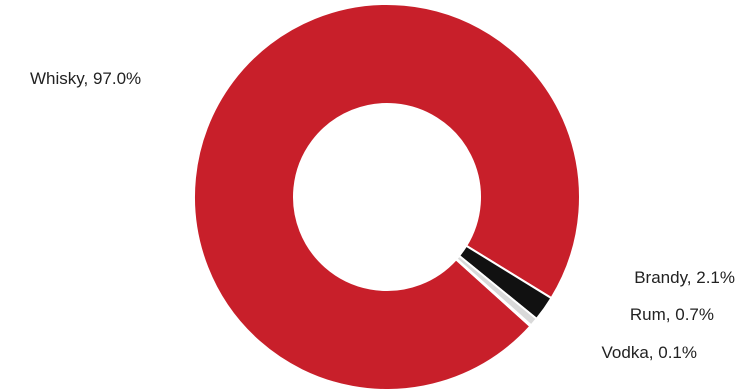  What do you see at coordinates (493, 292) in the screenshot?
I see `slice-vodka` at bounding box center [493, 292].